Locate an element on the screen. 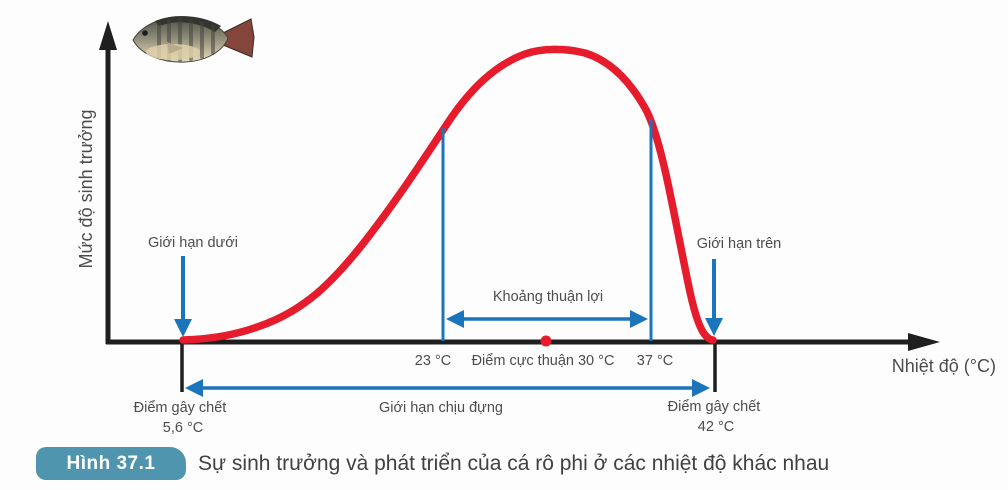  optimal-point-dot is located at coordinates (546, 341).